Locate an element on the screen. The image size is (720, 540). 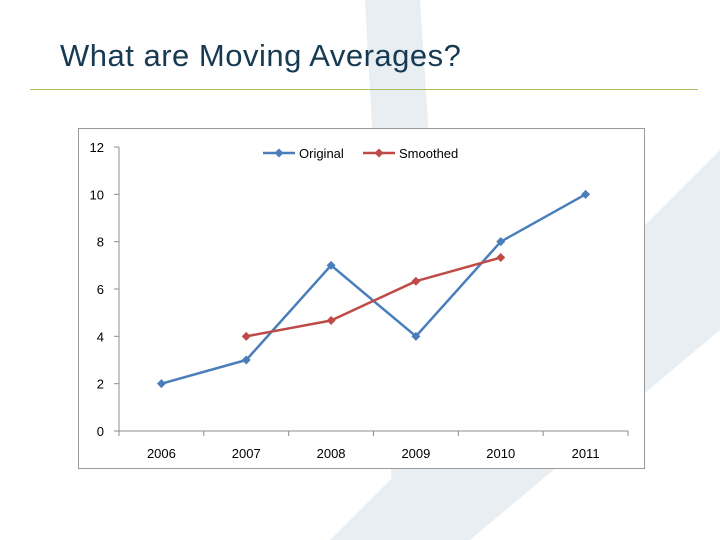
legend-marker-smoothed is located at coordinates (379, 153).